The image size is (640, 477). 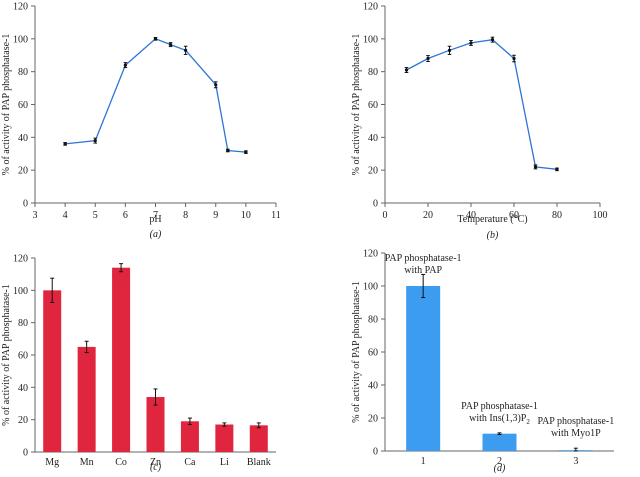 What do you see at coordinates (155, 462) in the screenshot?
I see `panel-c-category-label: Zn` at bounding box center [155, 462].